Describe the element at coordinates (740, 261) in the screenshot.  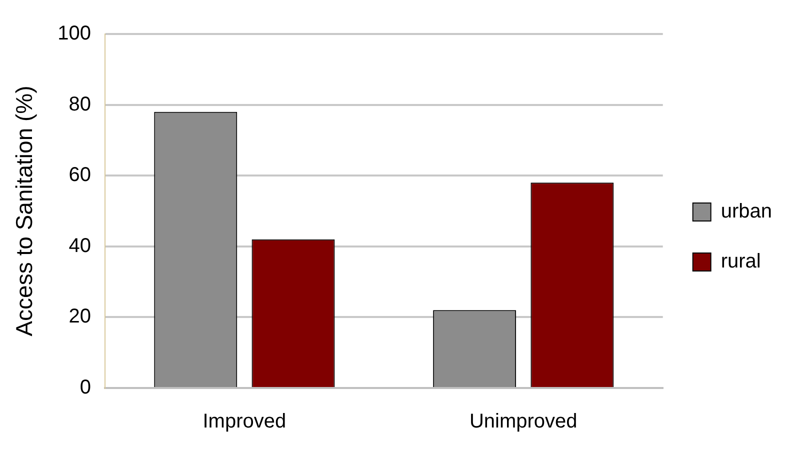
I see `legend-label: rural` at that location.